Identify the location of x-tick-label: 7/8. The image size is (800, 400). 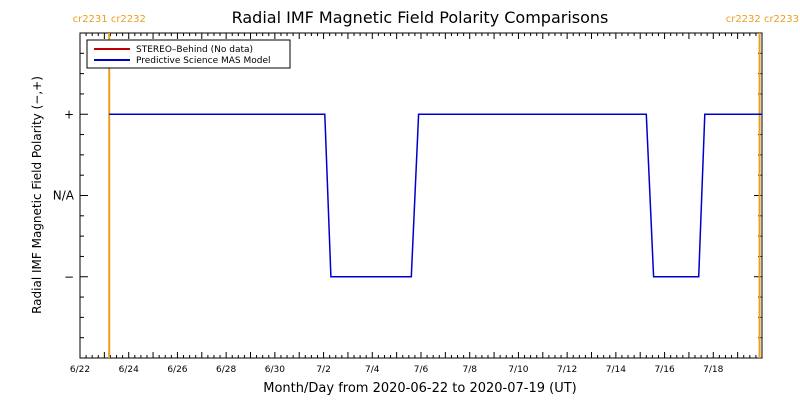
(469, 370).